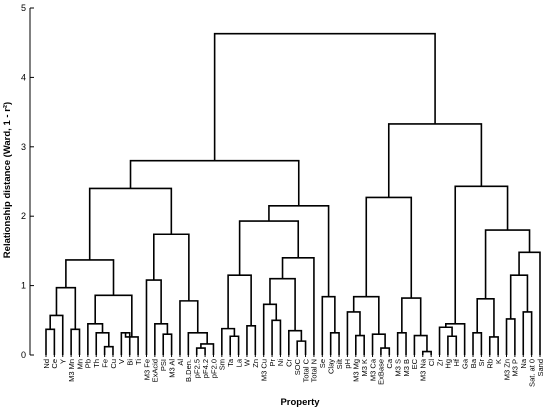 This screenshot has width=550, height=411. Describe the element at coordinates (347, 364) in the screenshot. I see `leaf-label: pH` at that location.